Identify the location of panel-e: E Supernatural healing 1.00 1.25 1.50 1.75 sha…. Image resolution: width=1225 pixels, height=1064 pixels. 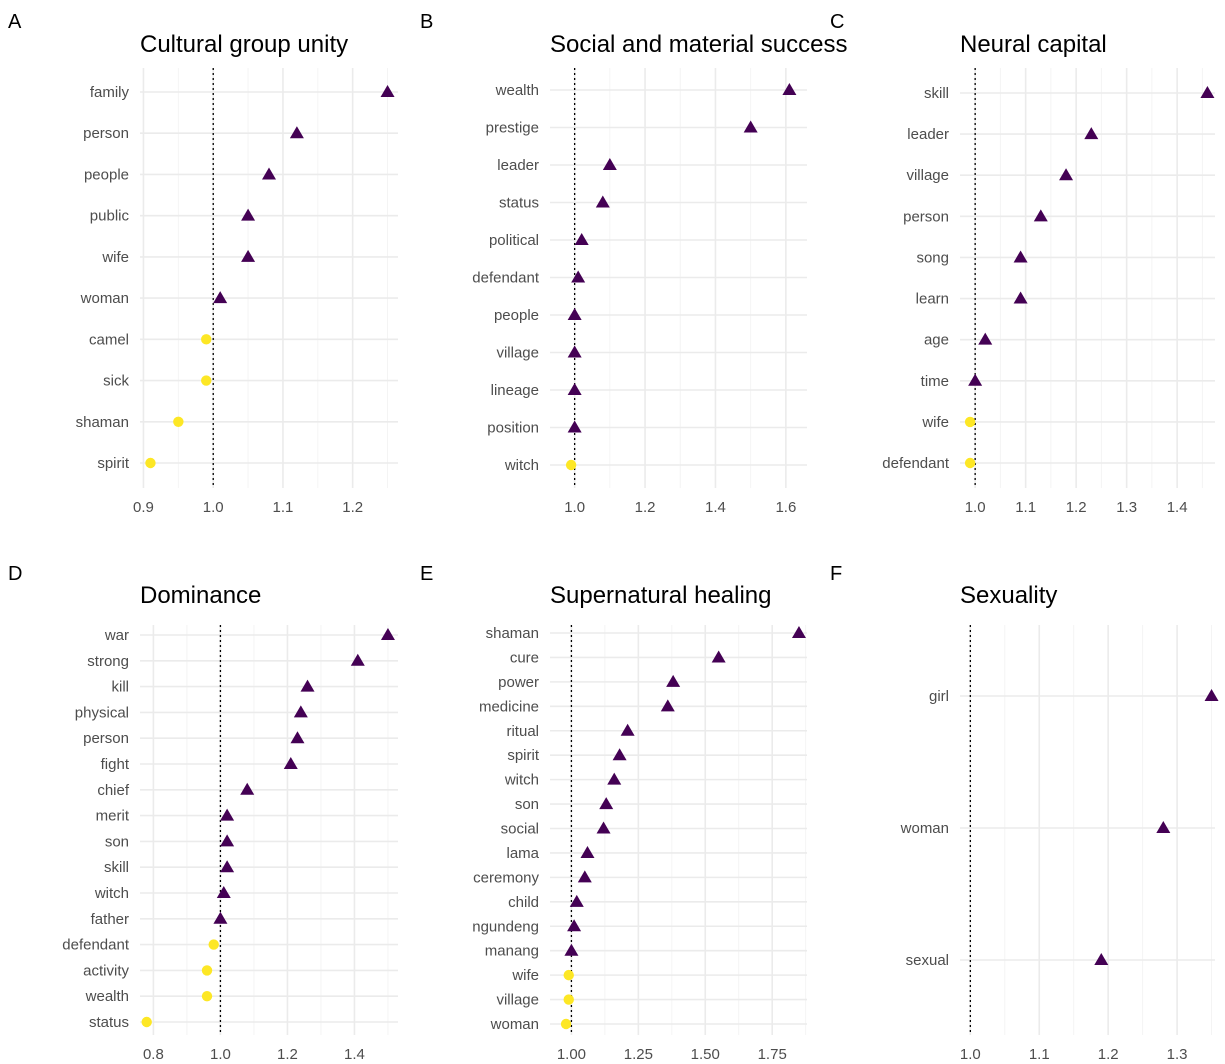
(613, 813).